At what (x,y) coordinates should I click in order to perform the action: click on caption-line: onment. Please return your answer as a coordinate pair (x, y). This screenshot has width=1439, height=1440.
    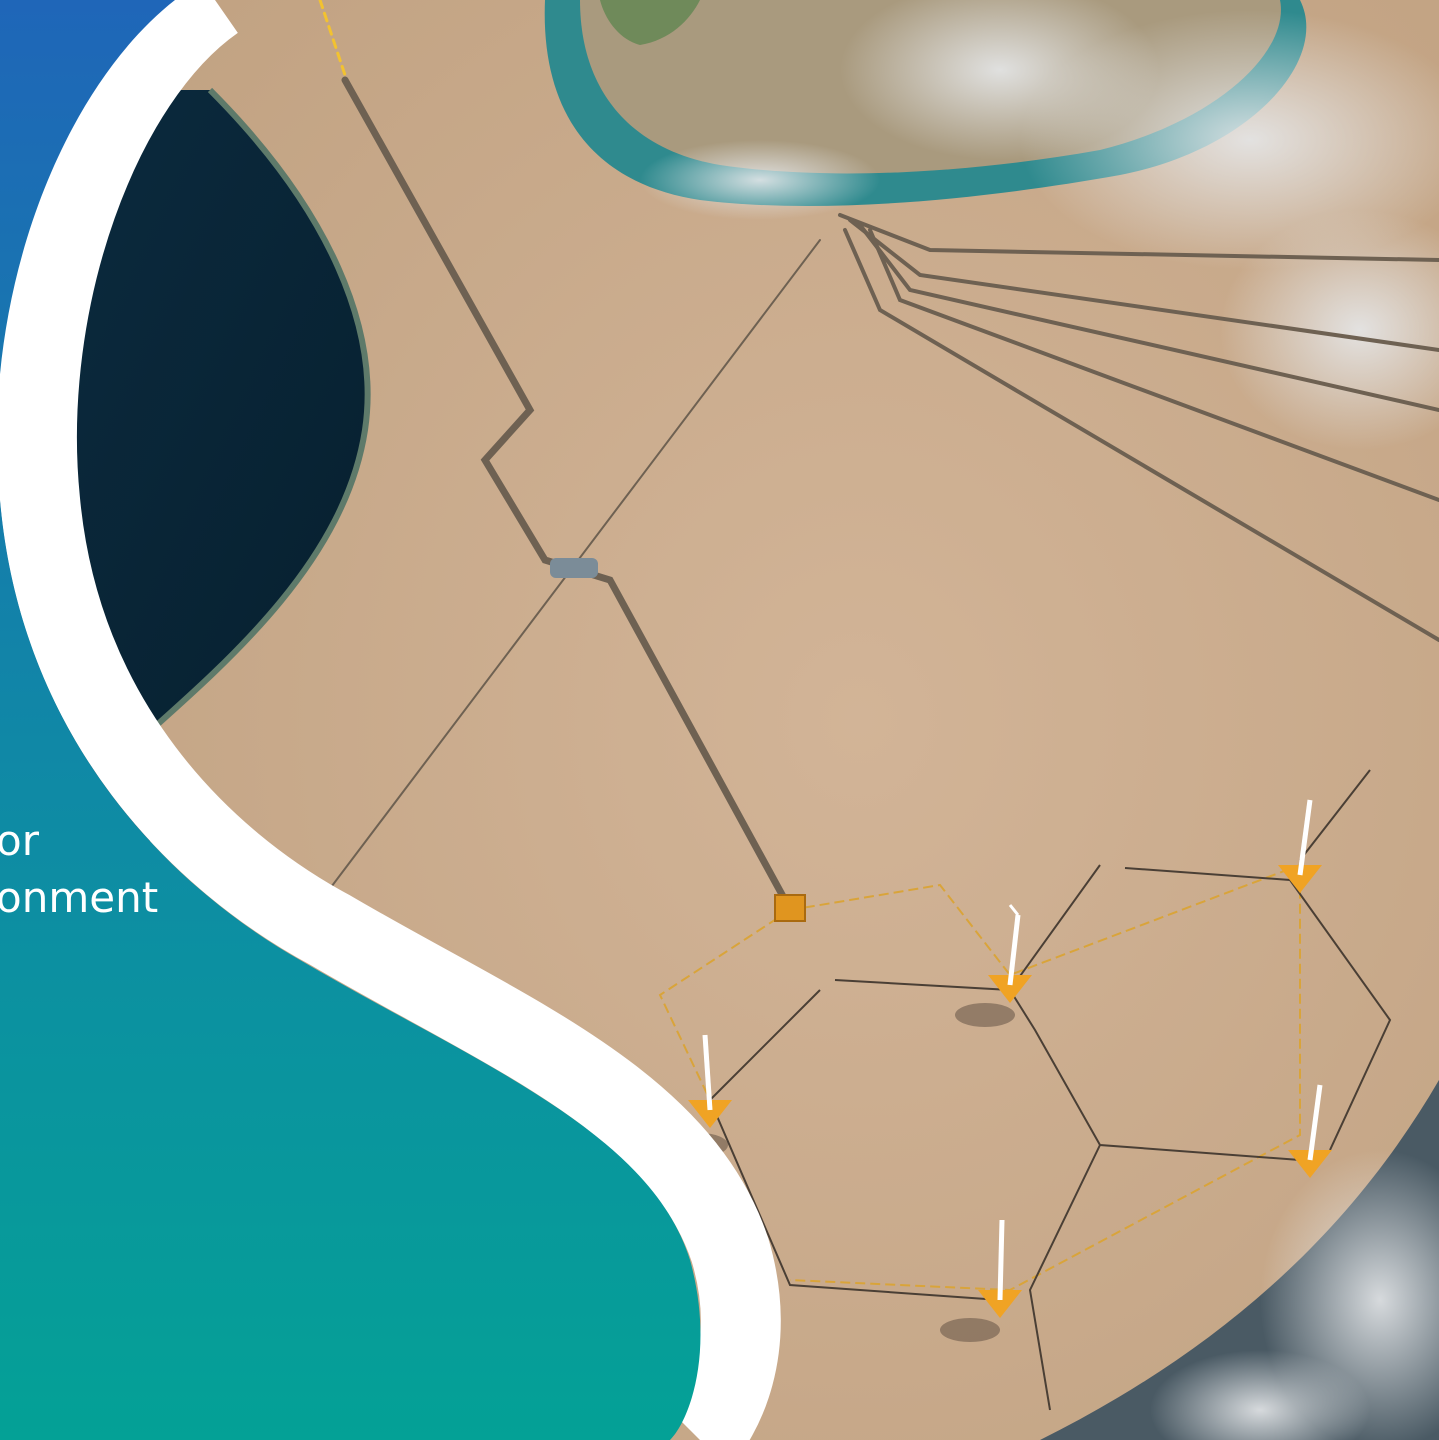
    Looking at the image, I should click on (79, 897).